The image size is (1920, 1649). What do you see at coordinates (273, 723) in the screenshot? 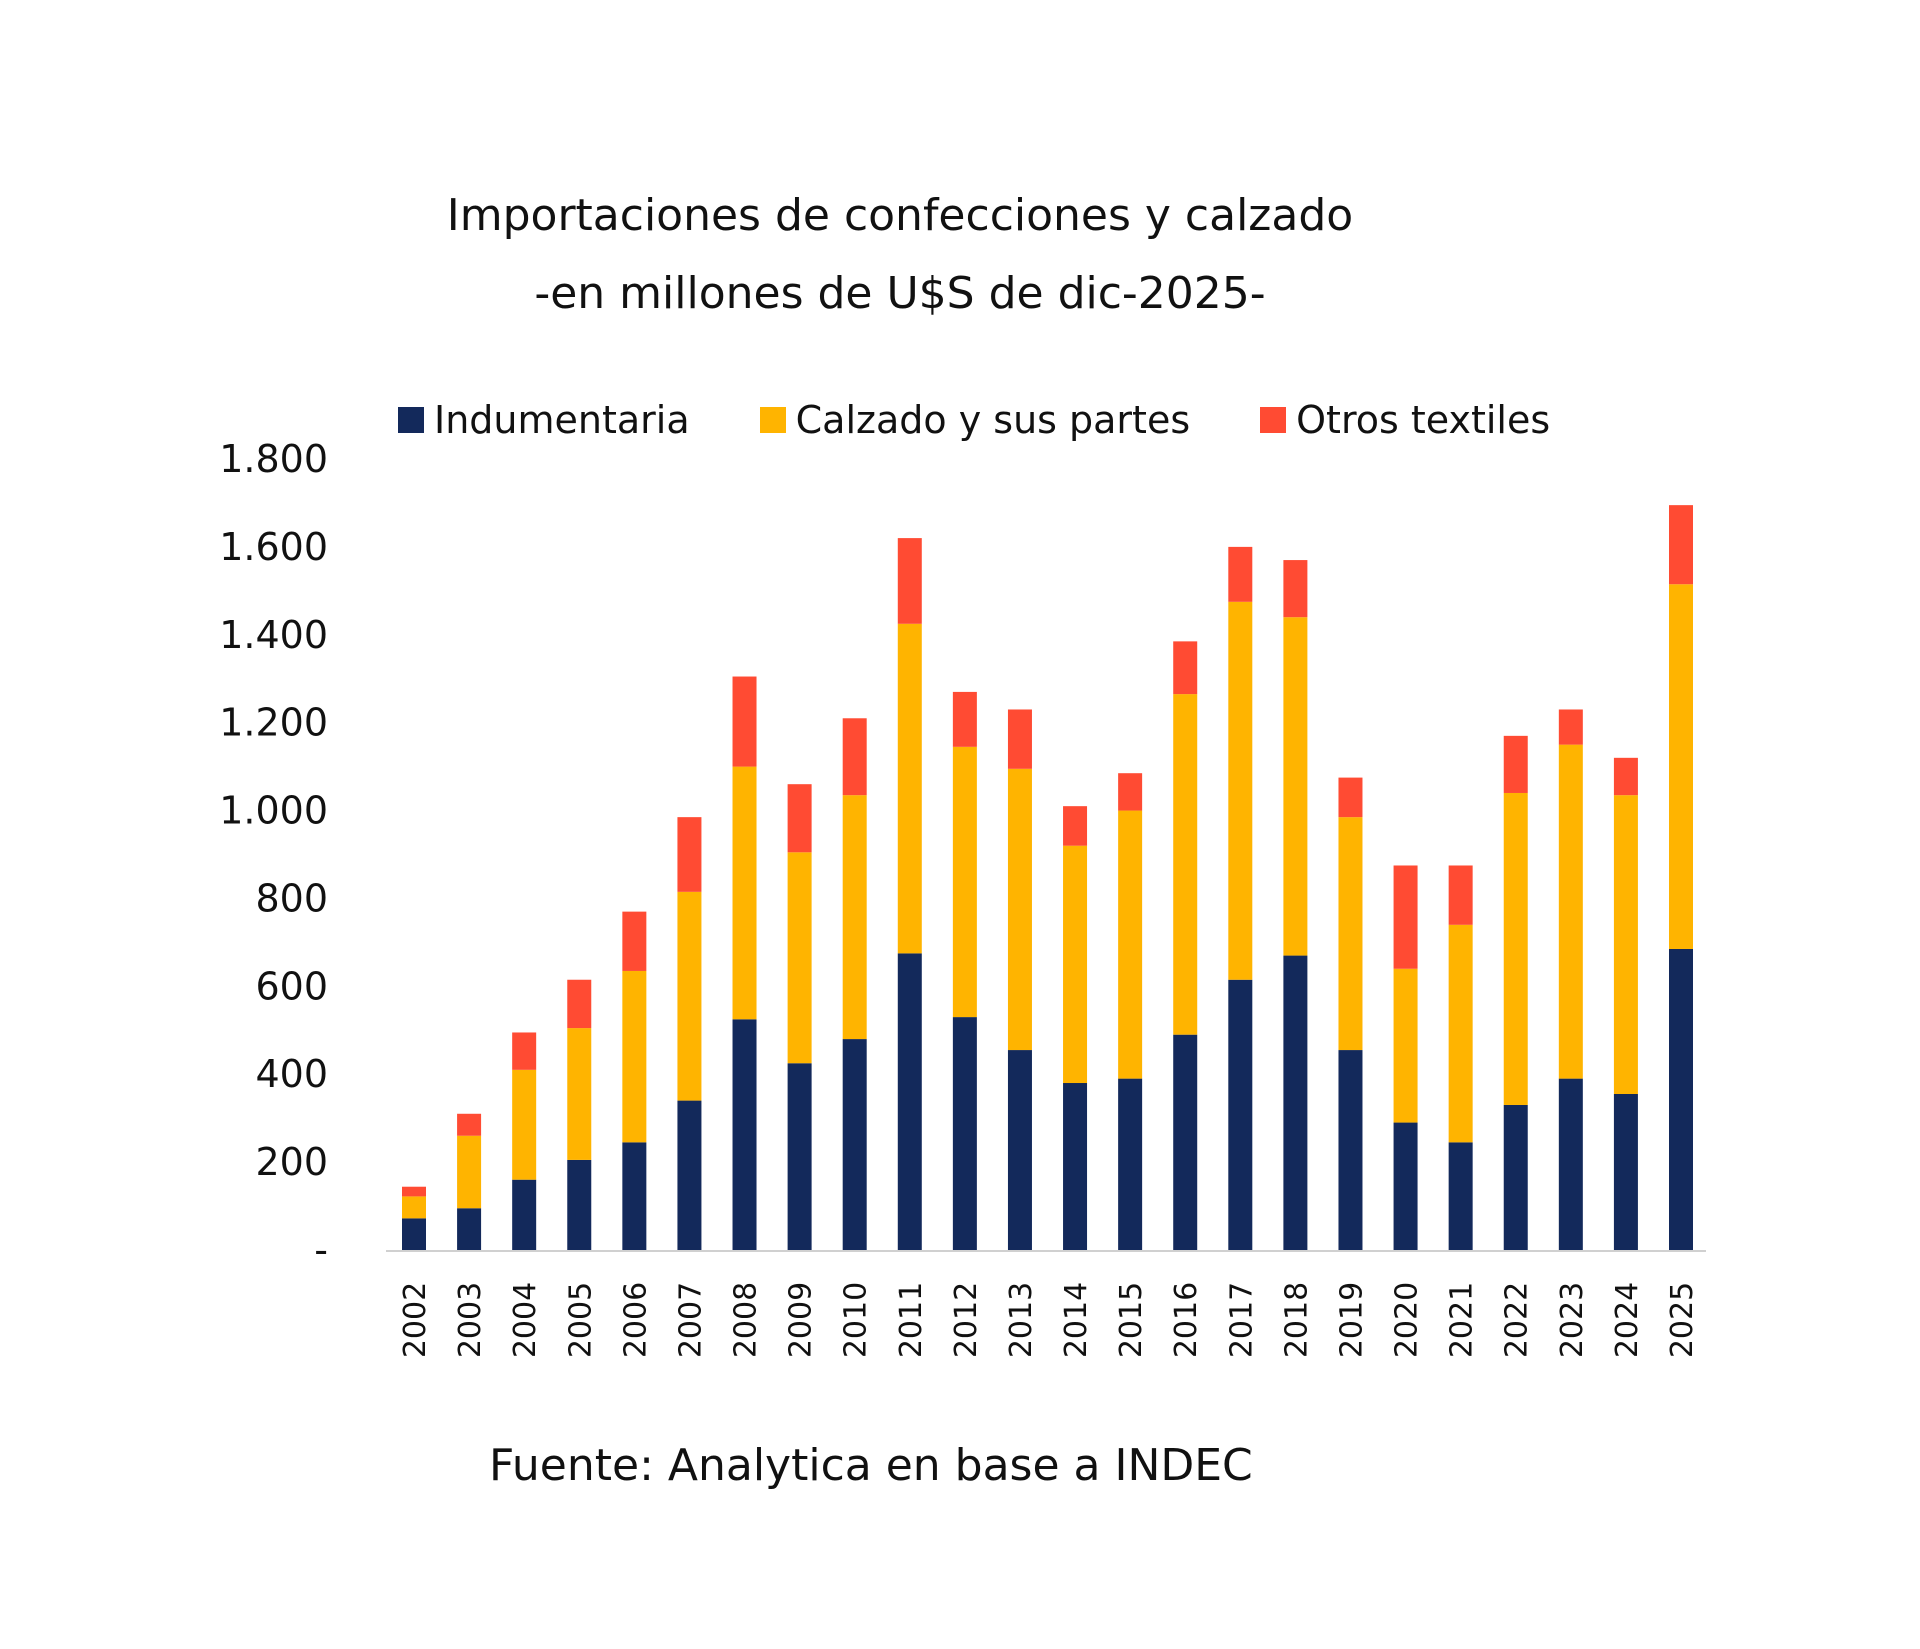
I see `y-tick-label: 1.200` at bounding box center [273, 723].